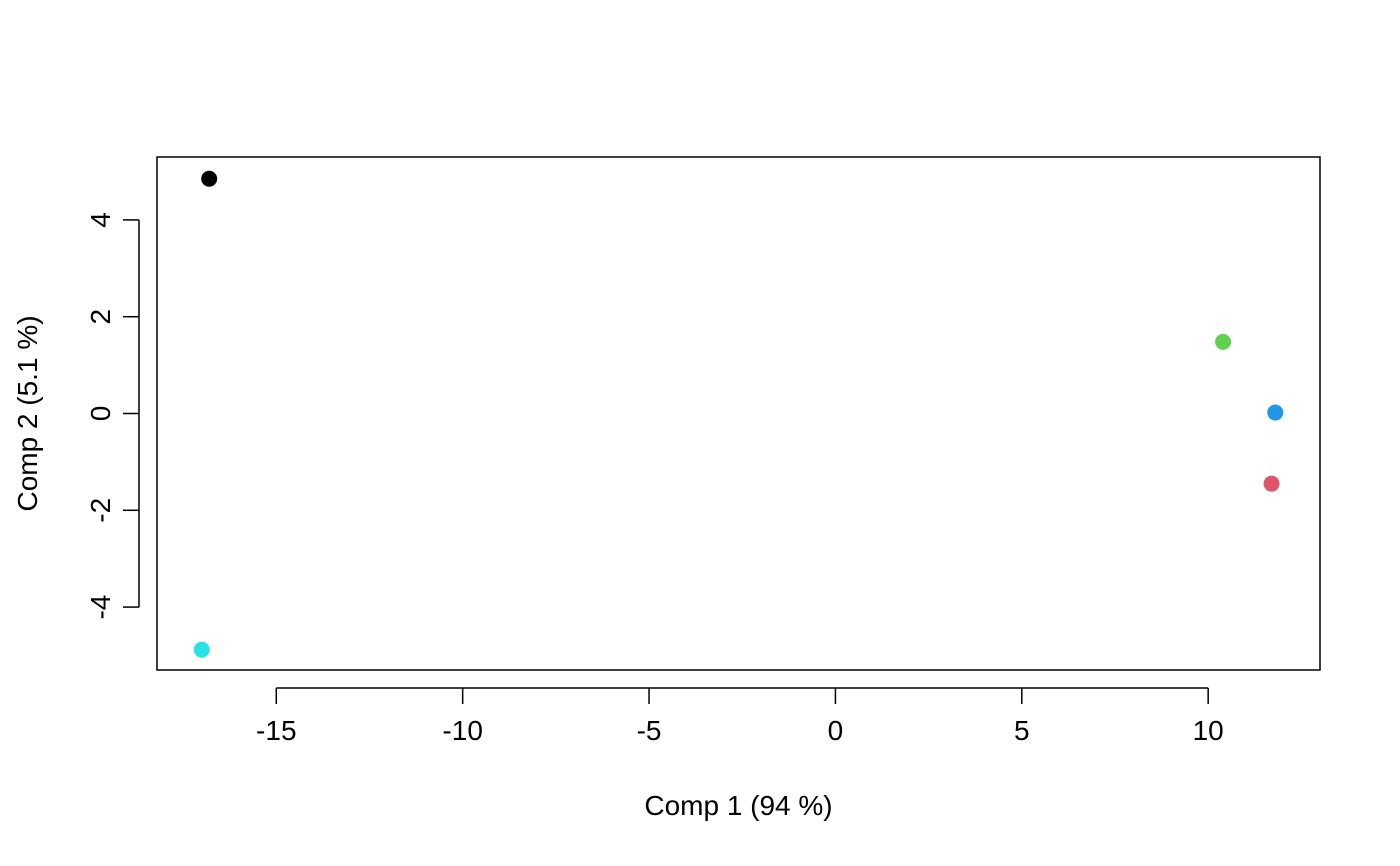 This screenshot has width=1400, height=866. I want to click on y-axis-label: Comp 2 (5.1 %), so click(27, 413).